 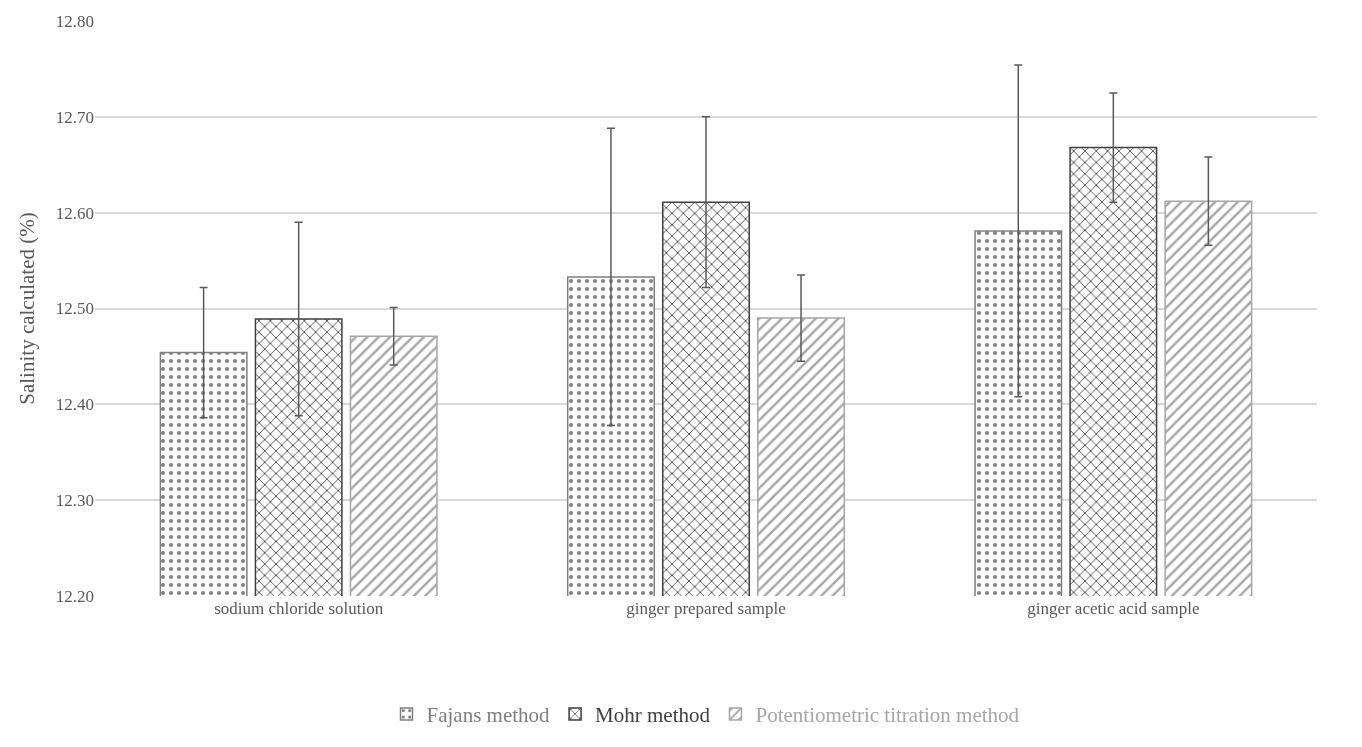 I want to click on series-label: Fajans method, so click(x=488, y=715).